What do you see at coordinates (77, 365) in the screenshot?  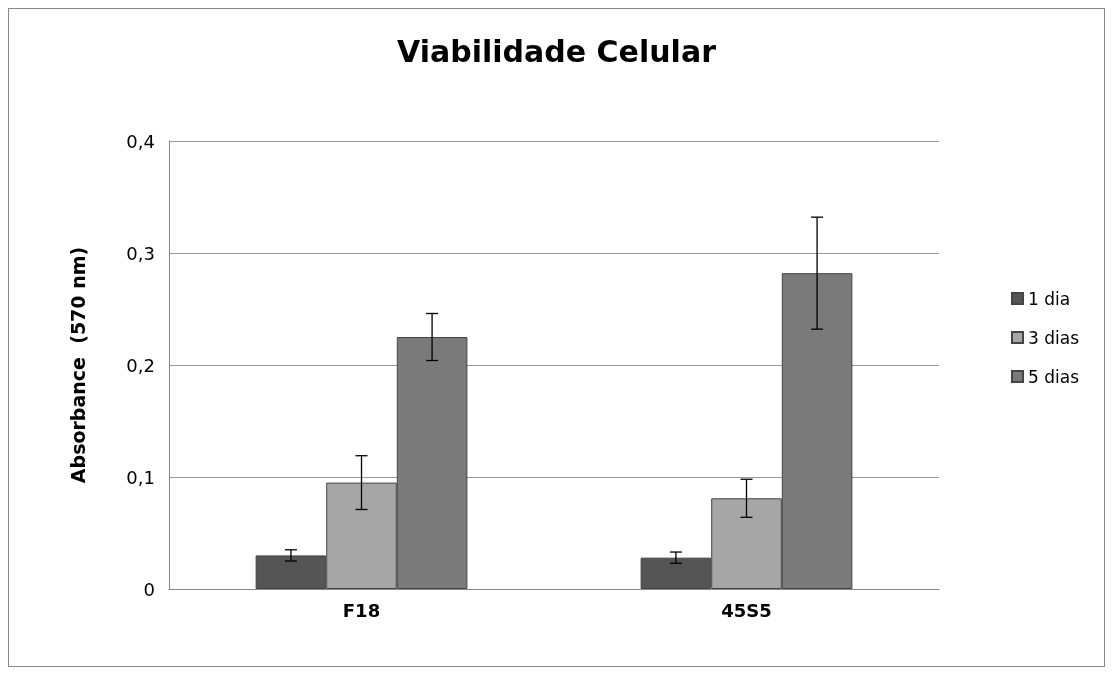 I see `y-axis-title: Absorbance (570 nm)` at bounding box center [77, 365].